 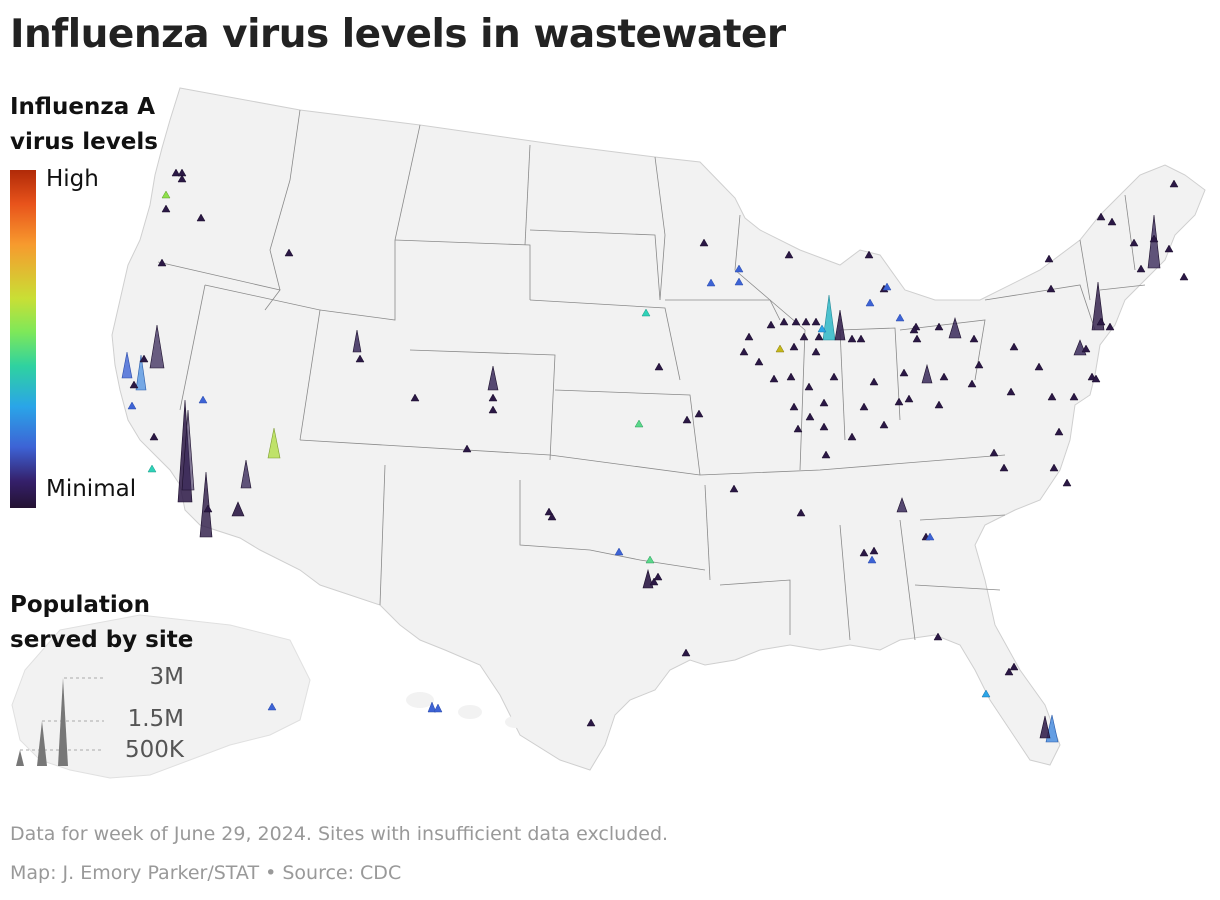 What do you see at coordinates (83, 107) in the screenshot?
I see `color-legend-heading-line1: Influenza A` at bounding box center [83, 107].